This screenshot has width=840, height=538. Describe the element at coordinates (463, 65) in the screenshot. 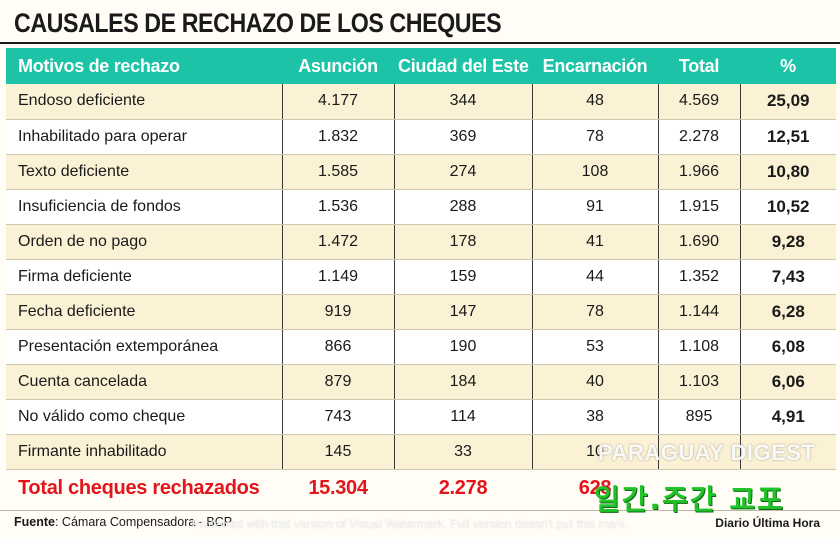

I see `header-ciudad-del-este: Ciudad del Este` at that location.